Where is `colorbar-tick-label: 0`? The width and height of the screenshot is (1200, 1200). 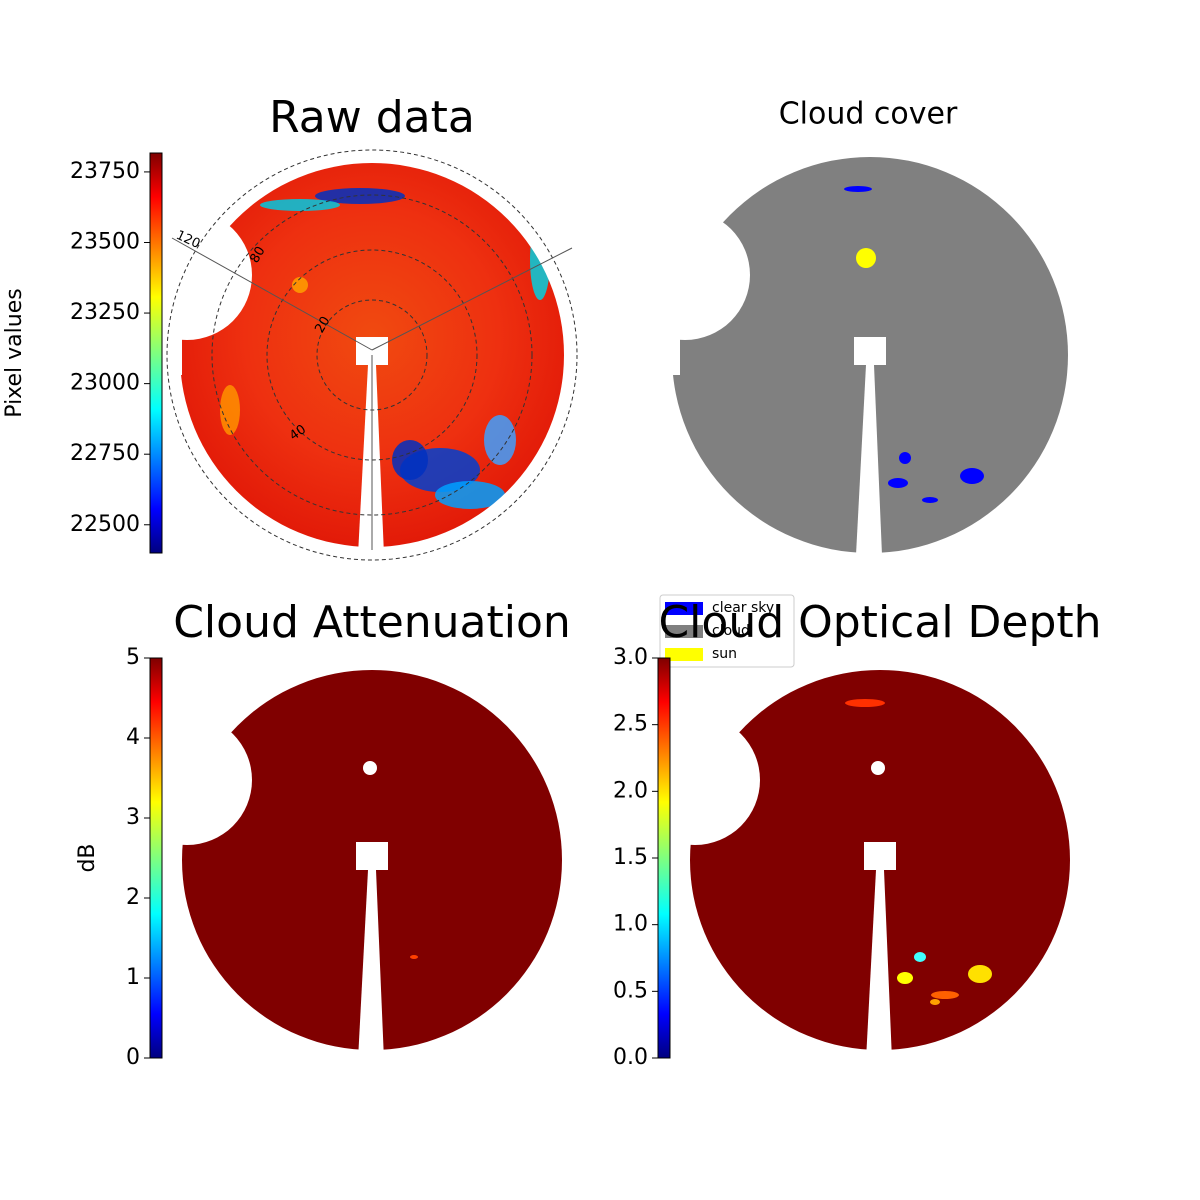 colorbar-tick-label: 0 is located at coordinates (133, 1057).